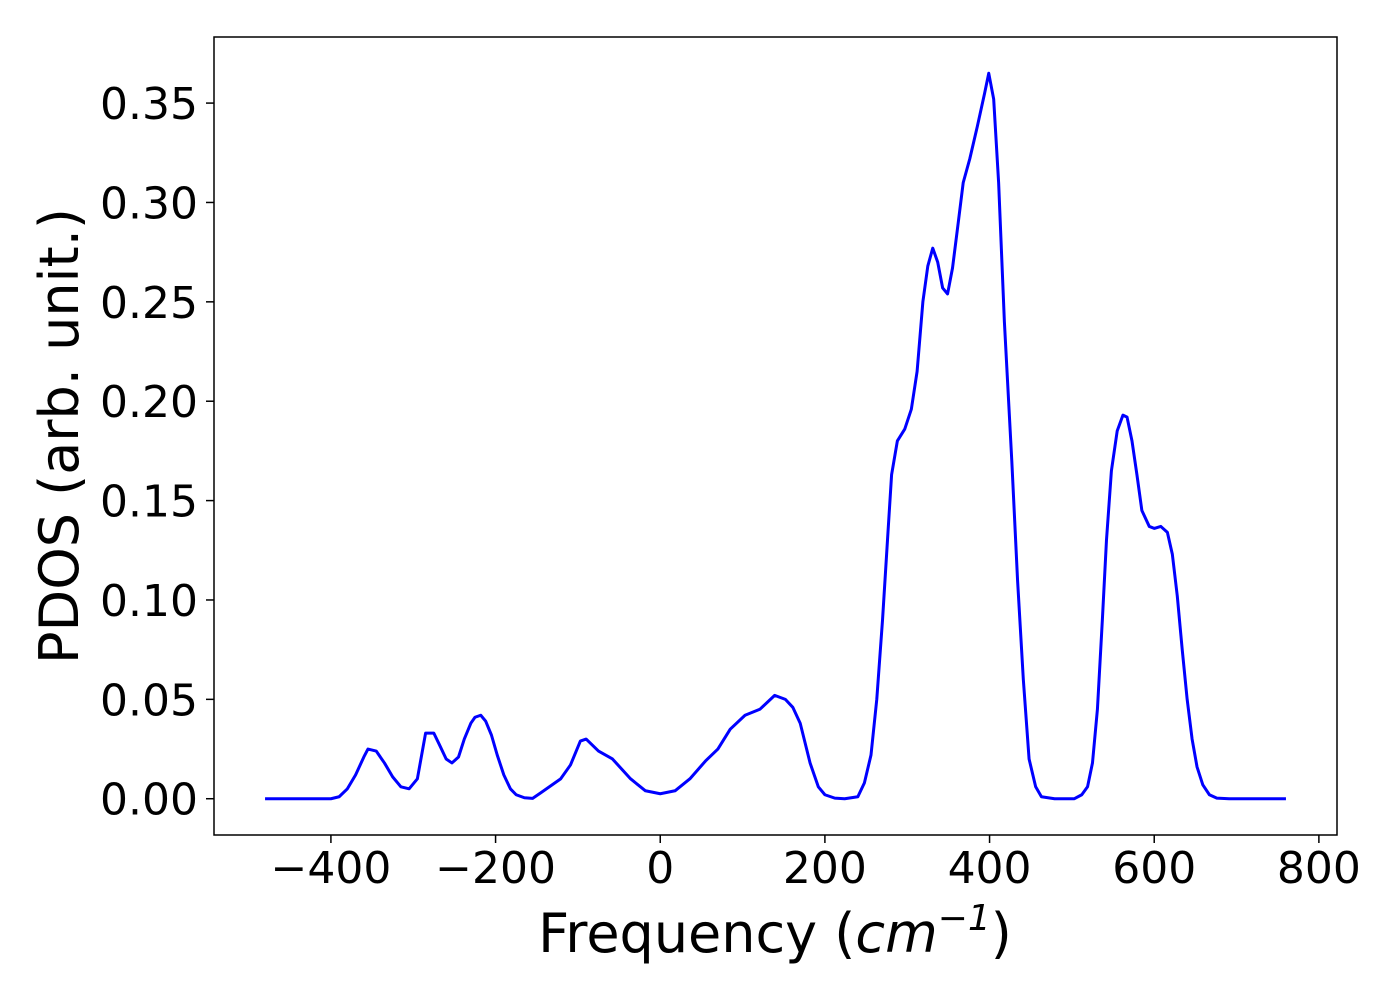  Describe the element at coordinates (149, 402) in the screenshot. I see `y-tick-label: 0.20` at that location.